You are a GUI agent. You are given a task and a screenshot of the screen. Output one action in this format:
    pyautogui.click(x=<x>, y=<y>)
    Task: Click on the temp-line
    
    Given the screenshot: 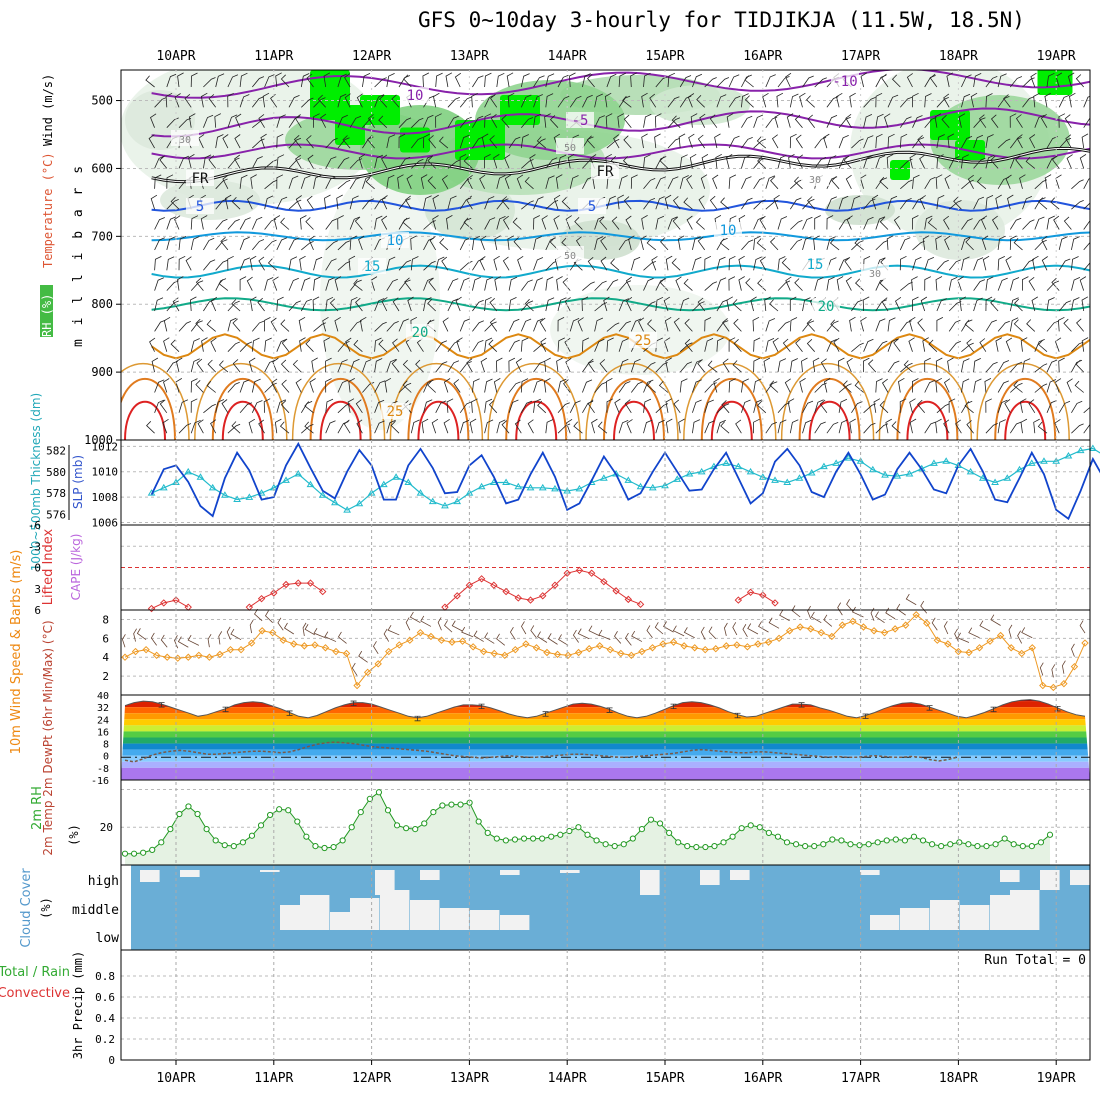 What is the action you would take?
    pyautogui.click(x=605, y=709)
    